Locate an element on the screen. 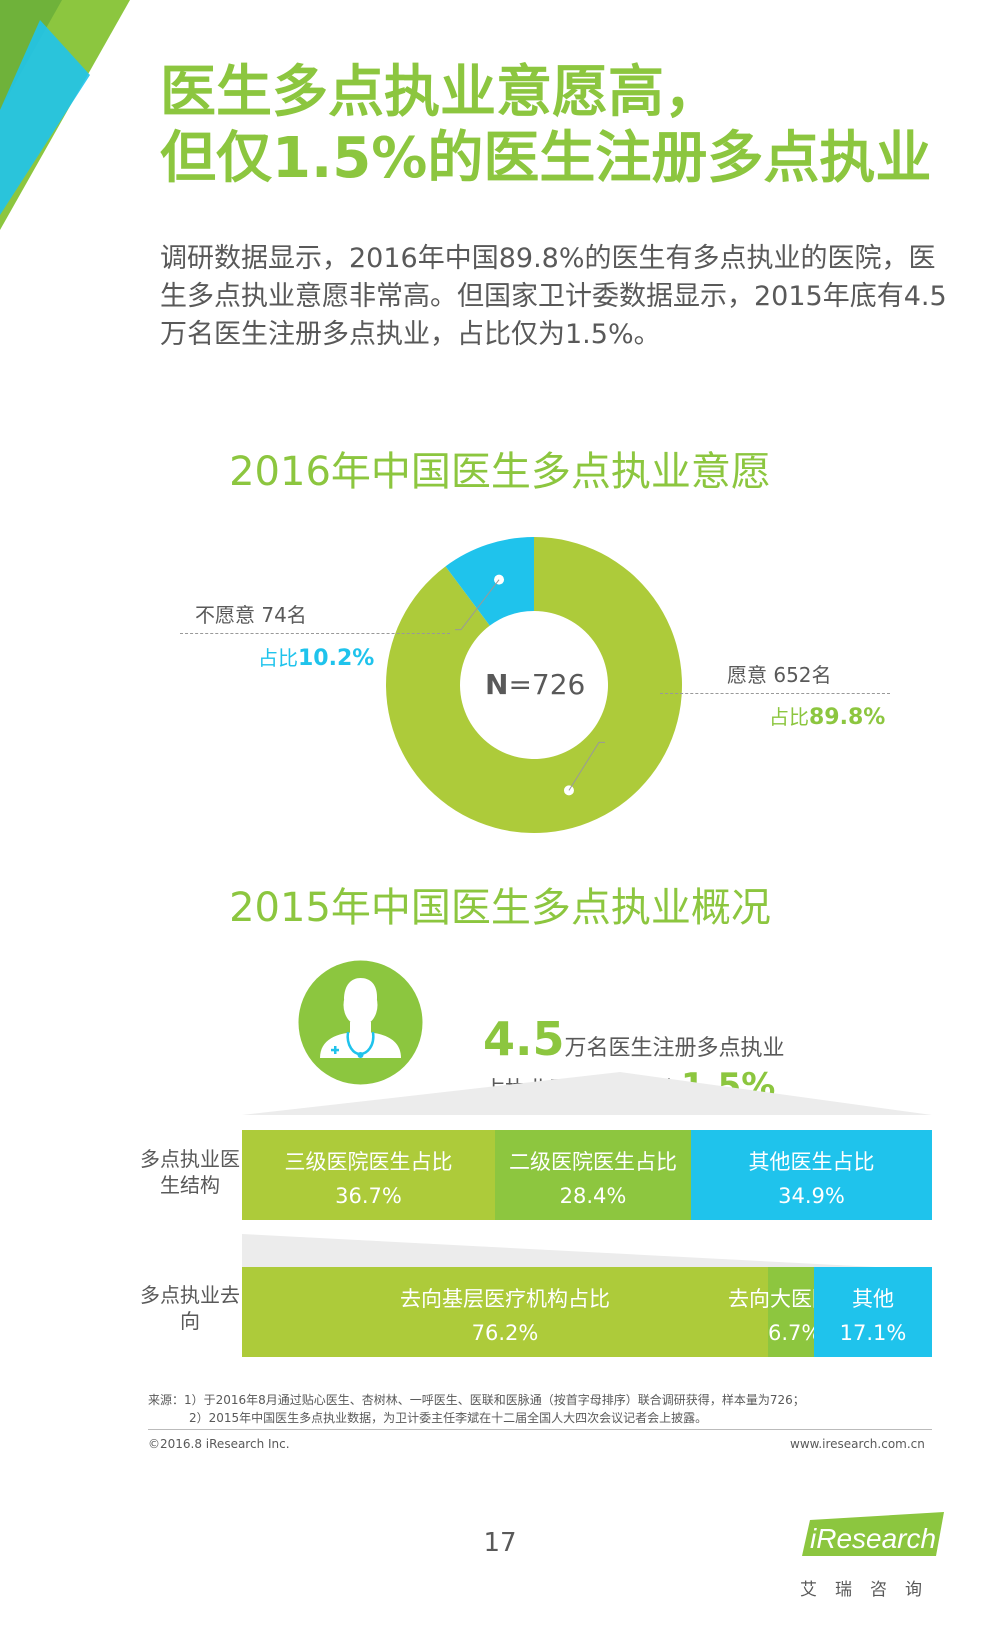  willing-pct-prefix: 占比 is located at coordinates (789, 717).